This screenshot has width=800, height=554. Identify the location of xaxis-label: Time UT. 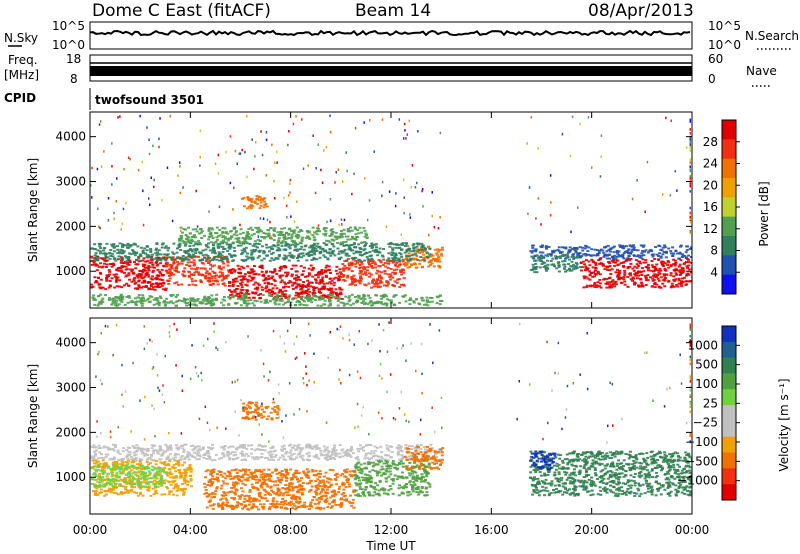
(390, 546).